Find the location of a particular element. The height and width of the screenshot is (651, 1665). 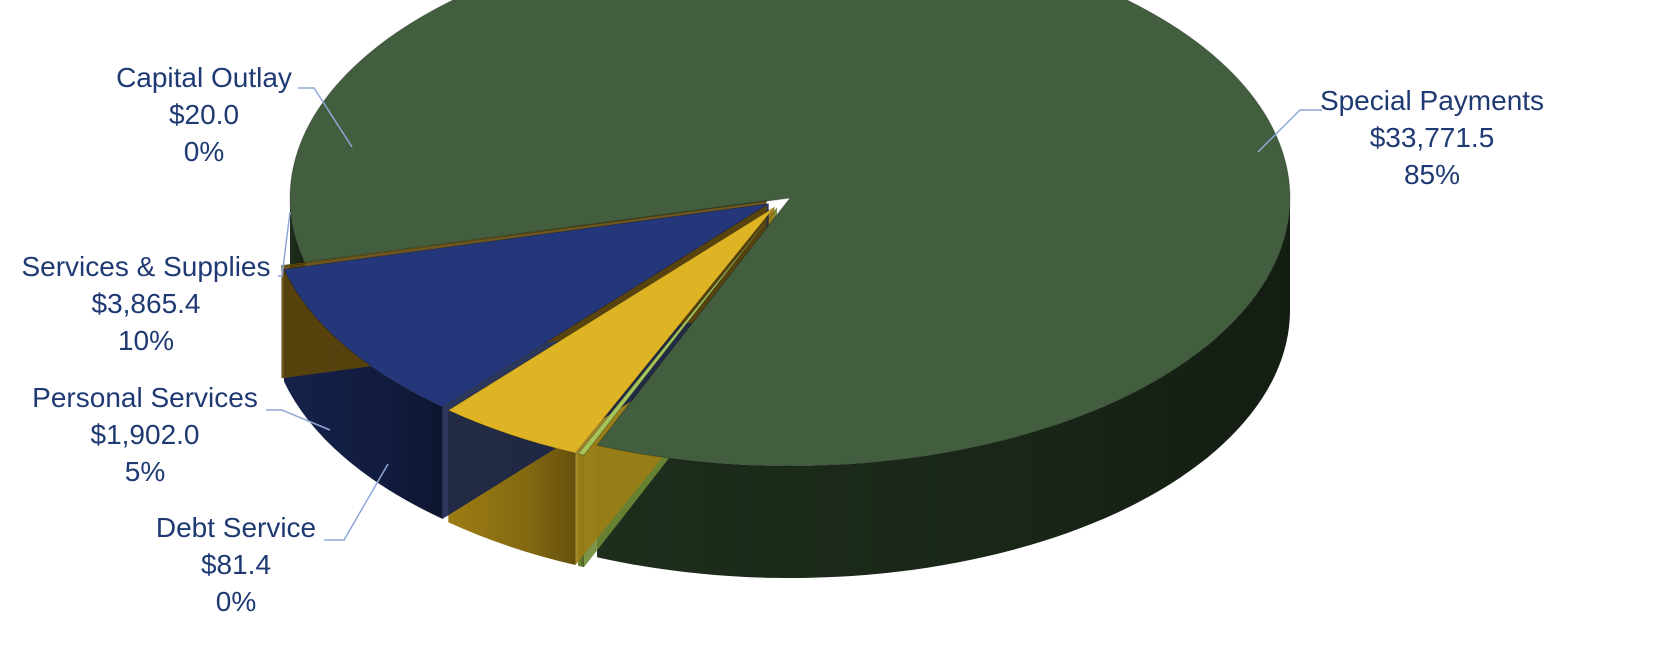

data-label-percent-services-and-supplies: 10% is located at coordinates (146, 340).